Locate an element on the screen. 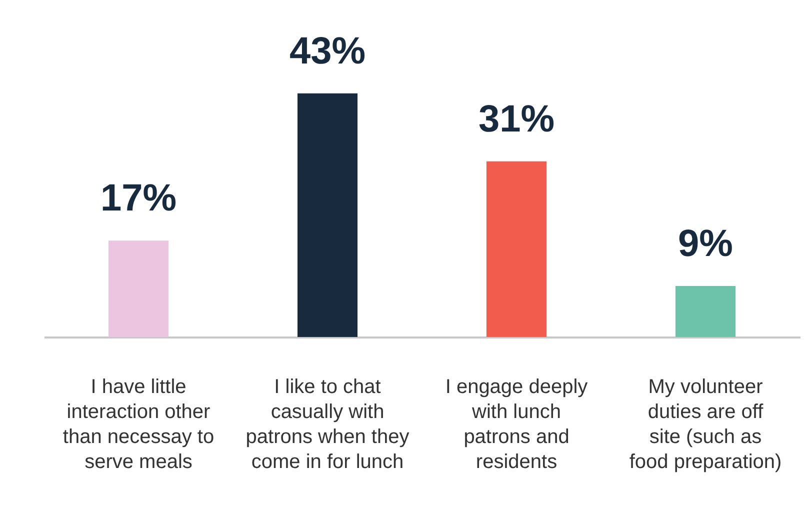  data-label: 17% is located at coordinates (138, 199).